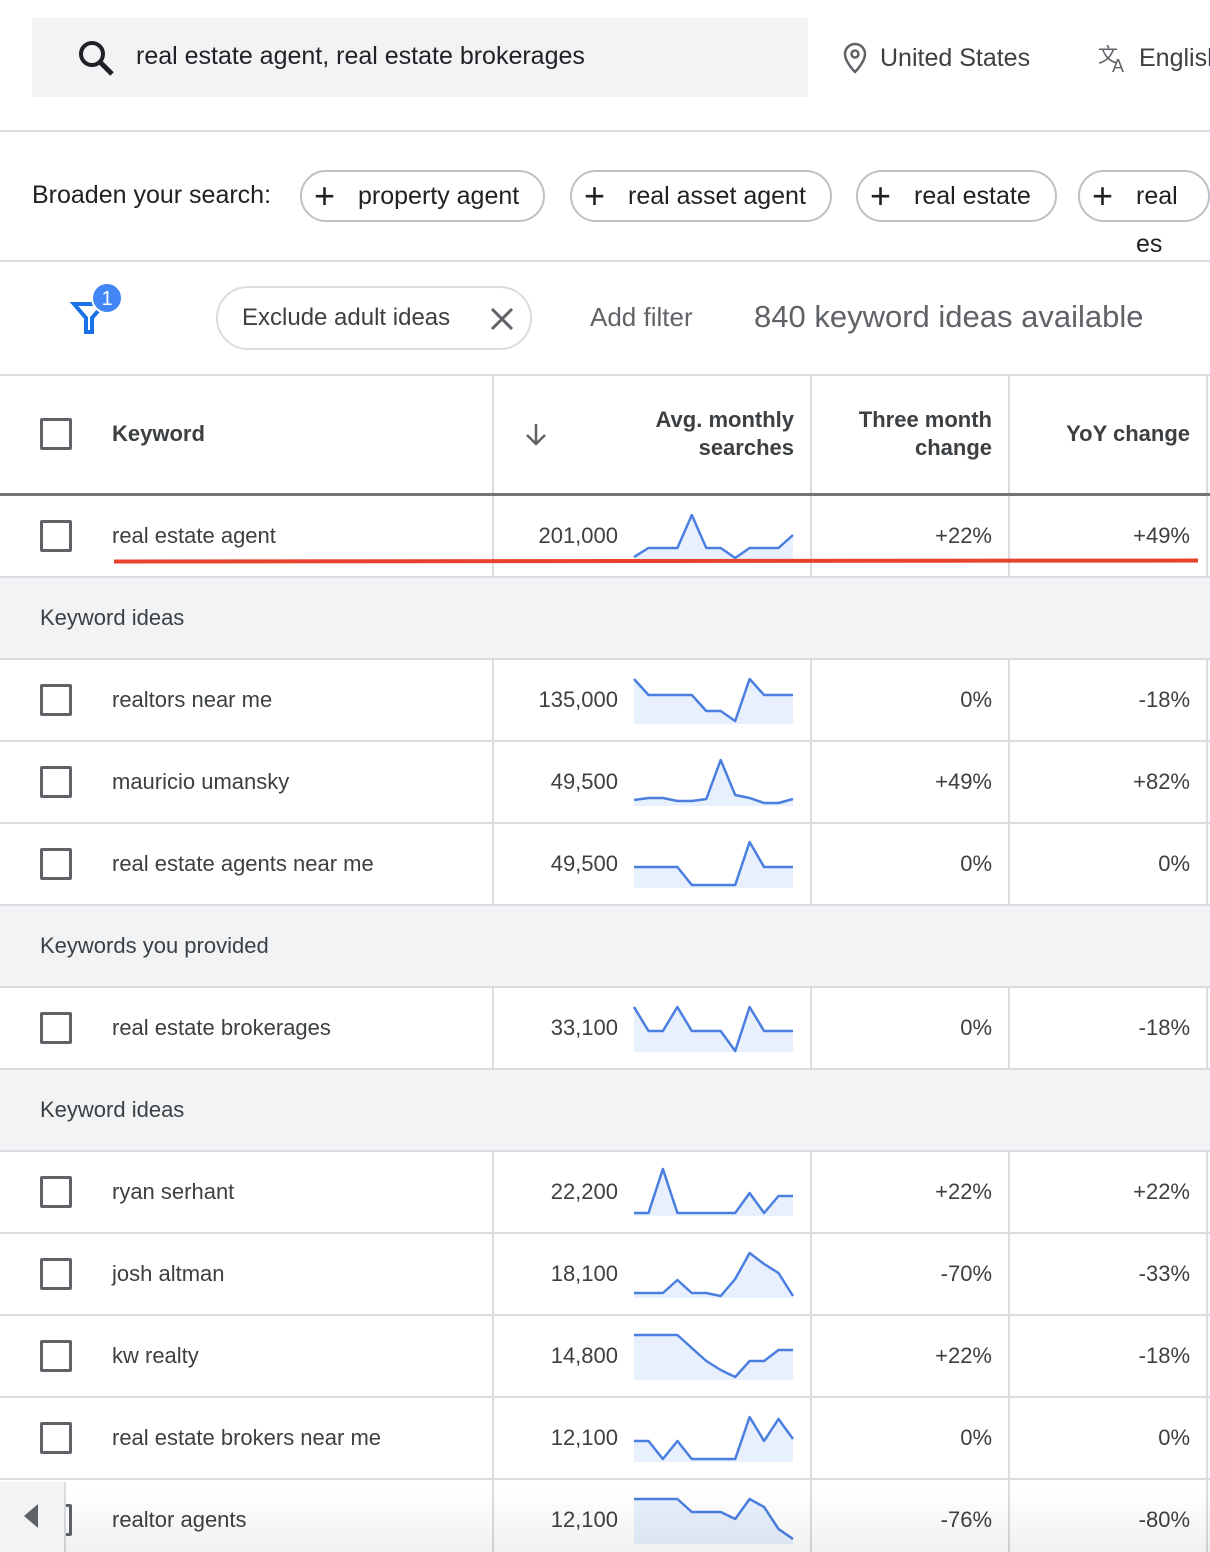 Image resolution: width=1210 pixels, height=1552 pixels. Describe the element at coordinates (1118, 65) in the screenshot. I see `svg-text: A` at that location.